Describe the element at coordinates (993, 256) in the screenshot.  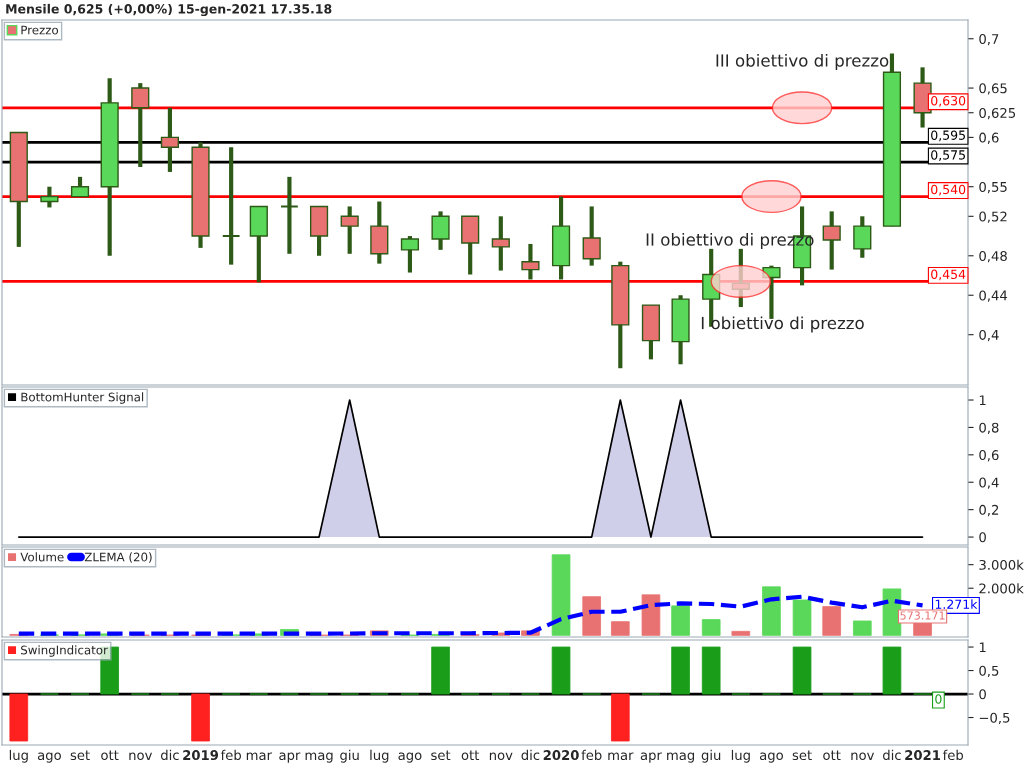
I see `y-tick-label: 0,48` at that location.